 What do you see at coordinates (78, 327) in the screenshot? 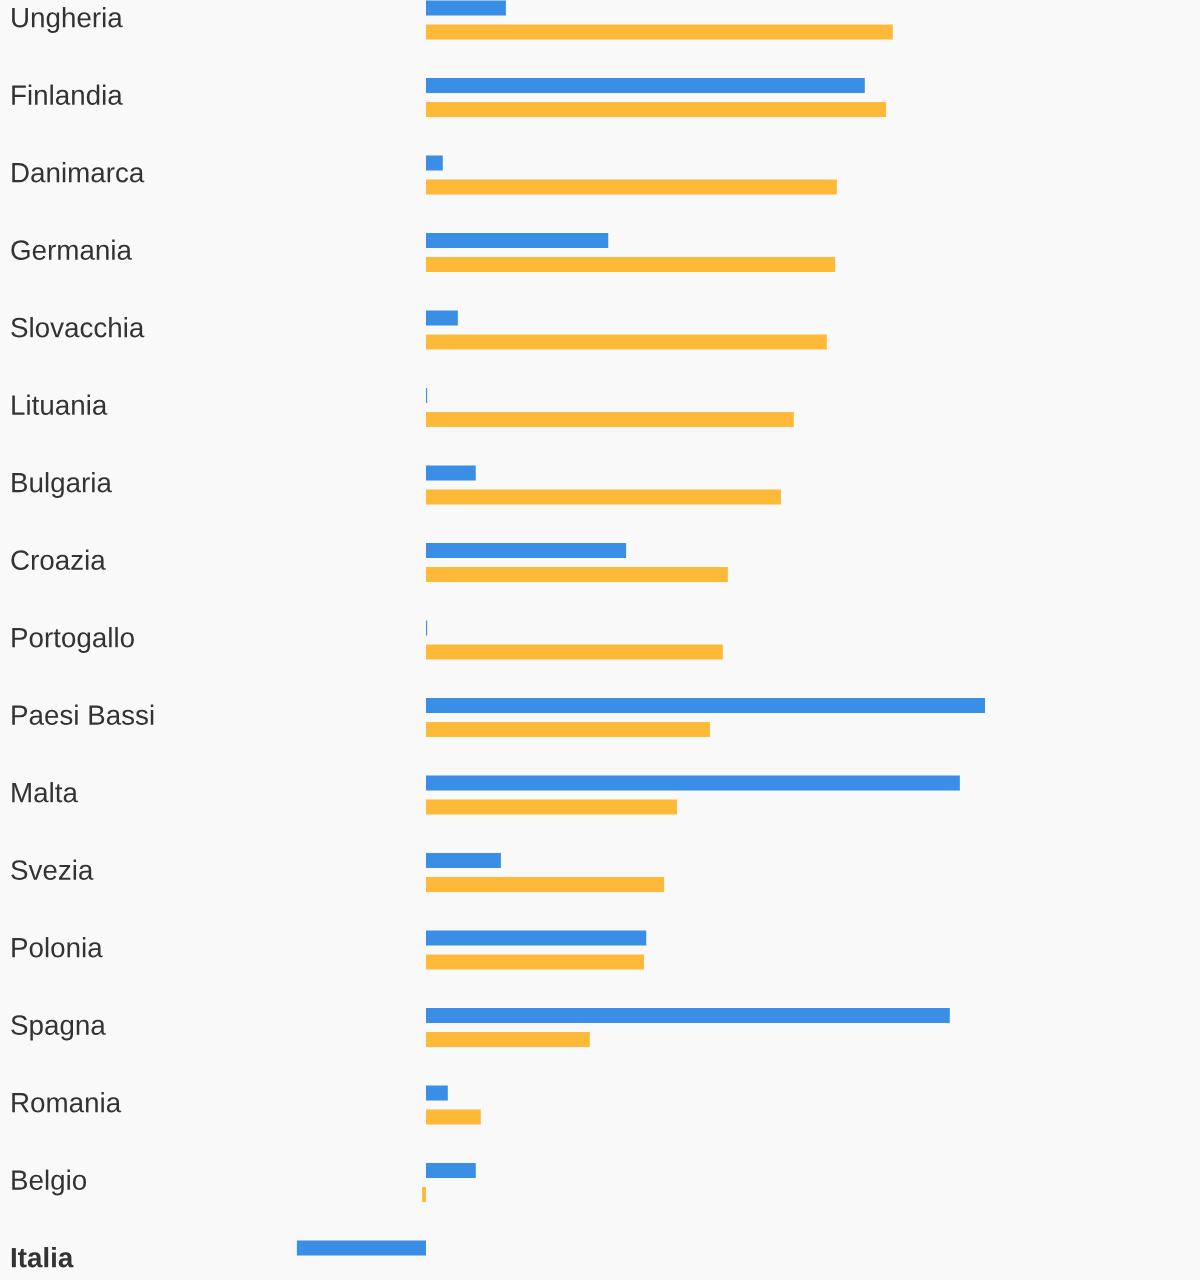
I see `y-tick-label: Slovacchia` at bounding box center [78, 327].